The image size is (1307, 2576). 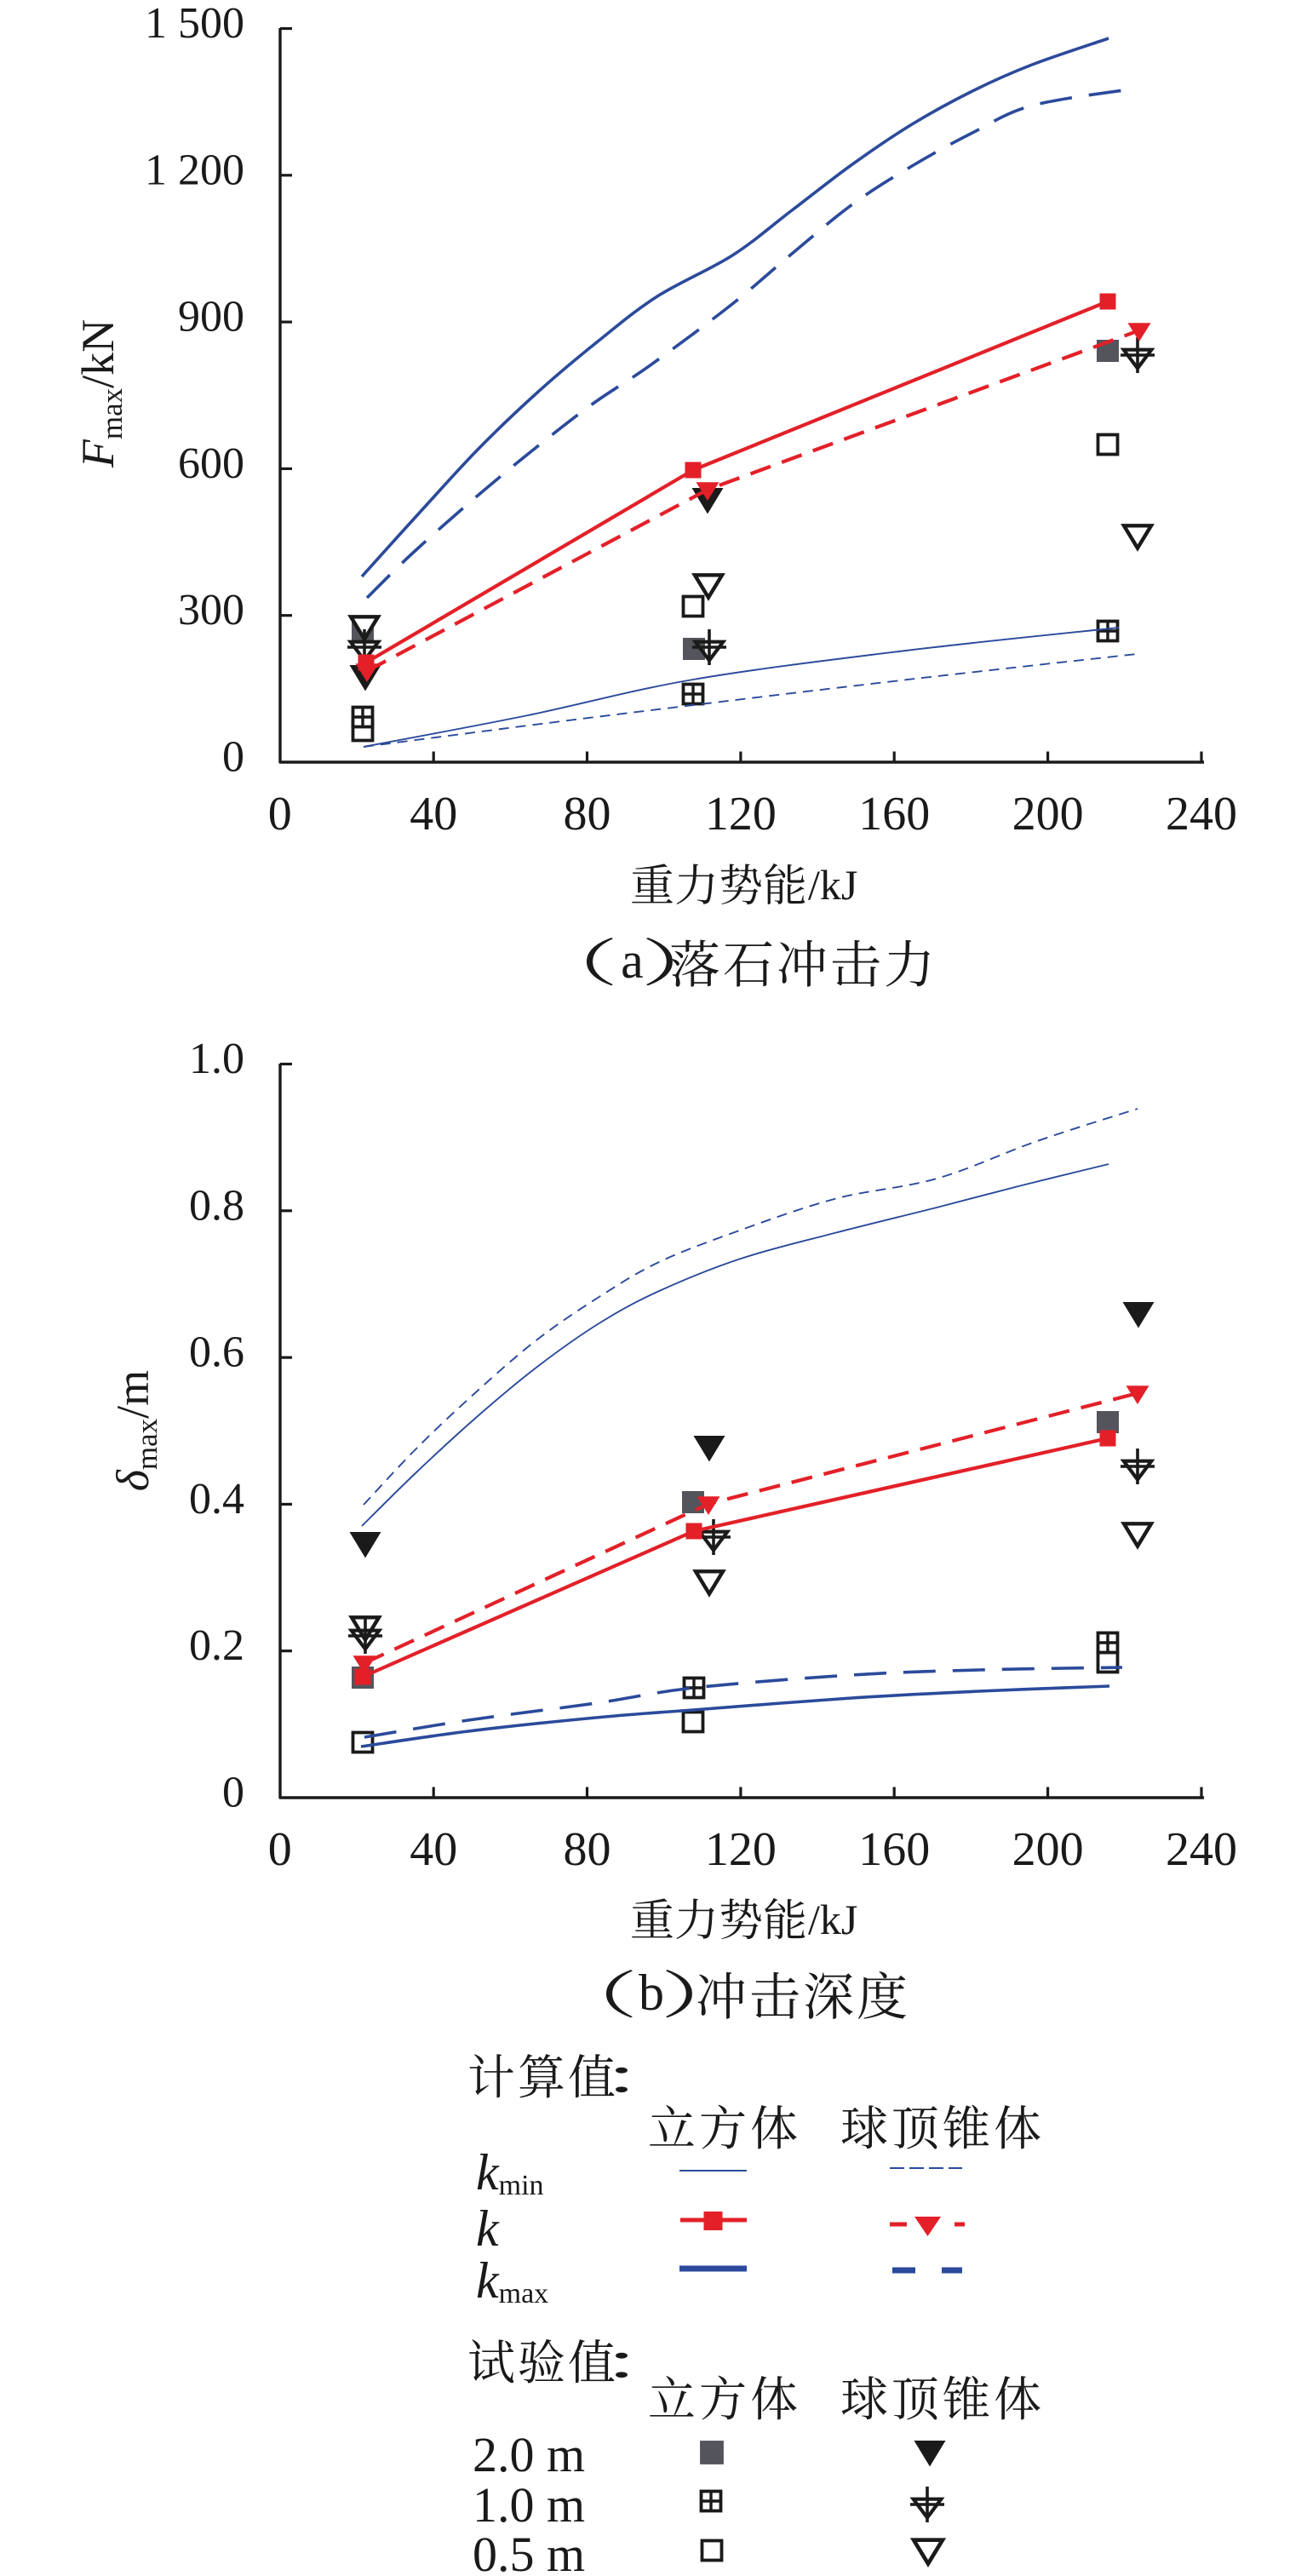 What do you see at coordinates (211, 610) in the screenshot?
I see `svg-text: 300` at bounding box center [211, 610].